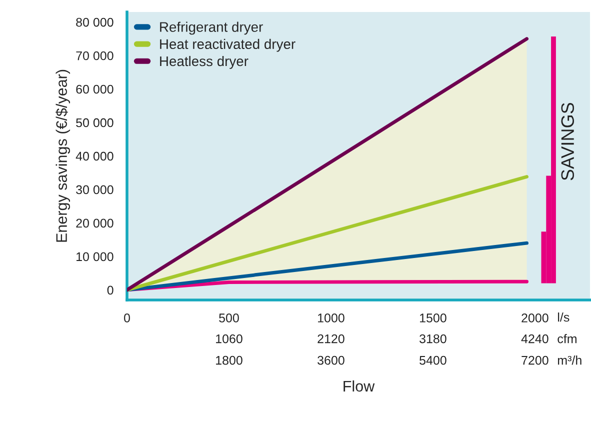 Image resolution: width=591 pixels, height=421 pixels. Describe the element at coordinates (331, 339) in the screenshot. I see `text: 2120` at that location.